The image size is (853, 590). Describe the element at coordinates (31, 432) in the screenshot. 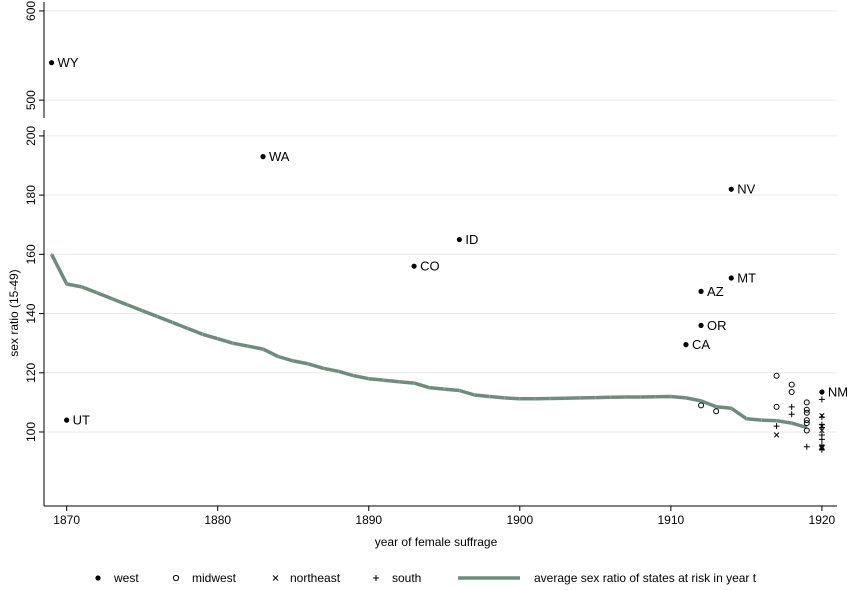

I see `y-tick-label: 100` at that location.